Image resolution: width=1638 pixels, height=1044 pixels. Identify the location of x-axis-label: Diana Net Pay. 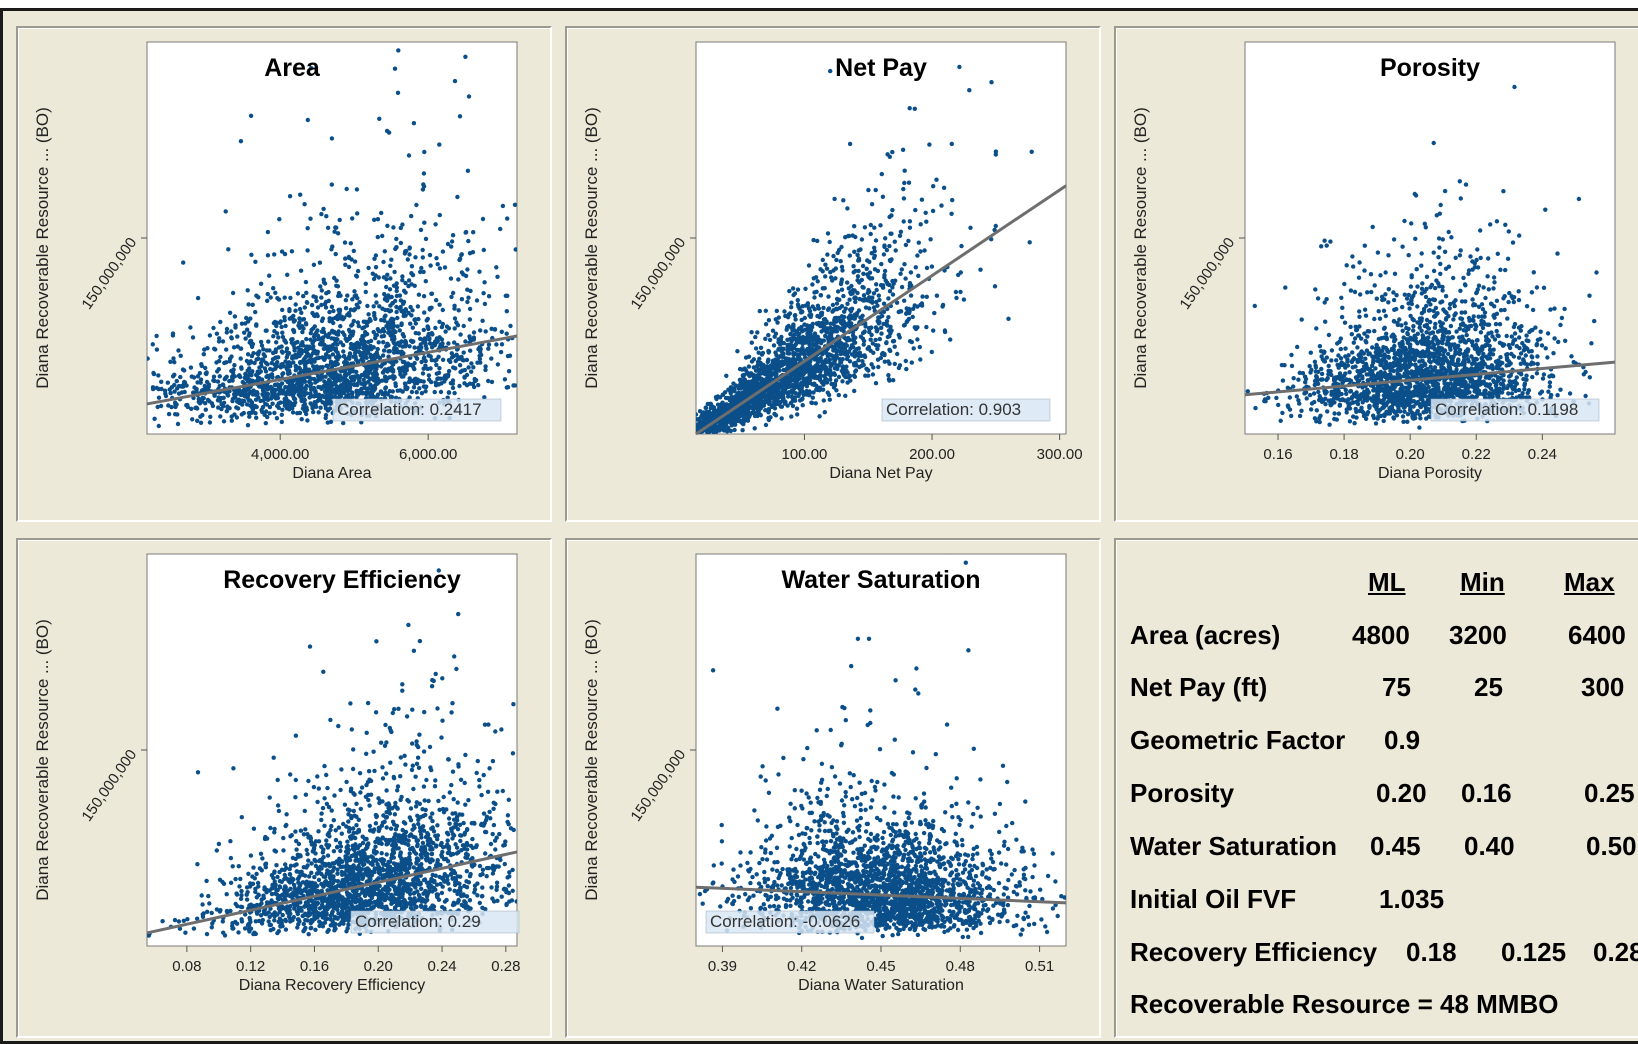
(880, 473).